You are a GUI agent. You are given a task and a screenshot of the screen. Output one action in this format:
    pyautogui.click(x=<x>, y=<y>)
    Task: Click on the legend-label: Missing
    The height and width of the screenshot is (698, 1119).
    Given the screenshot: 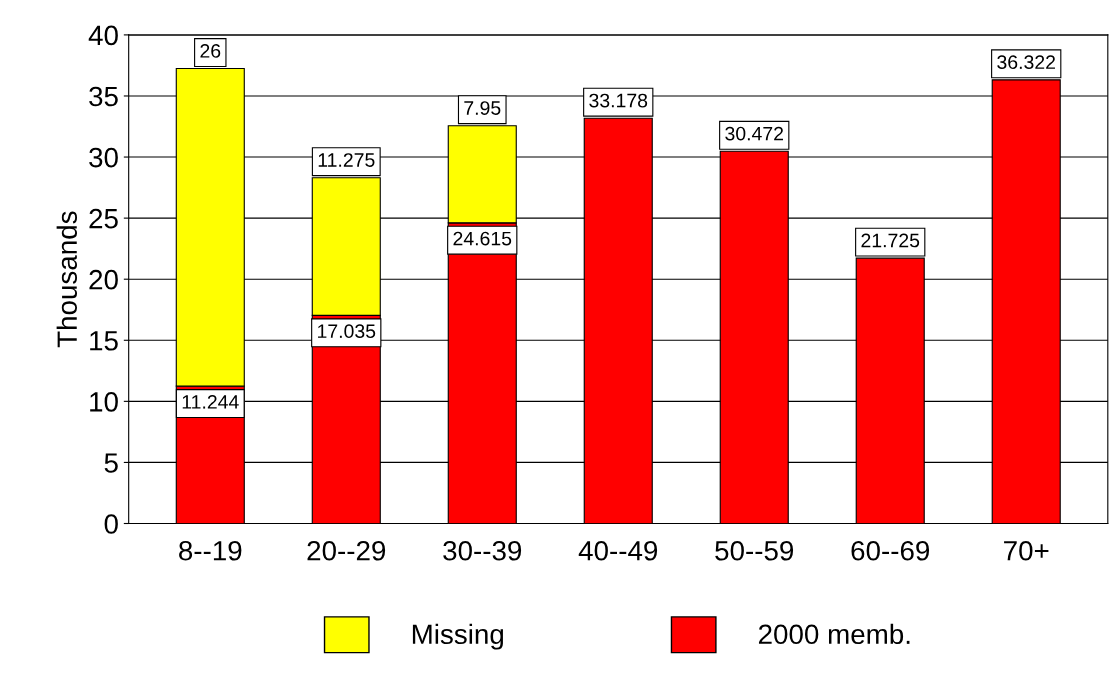 What is the action you would take?
    pyautogui.click(x=458, y=636)
    